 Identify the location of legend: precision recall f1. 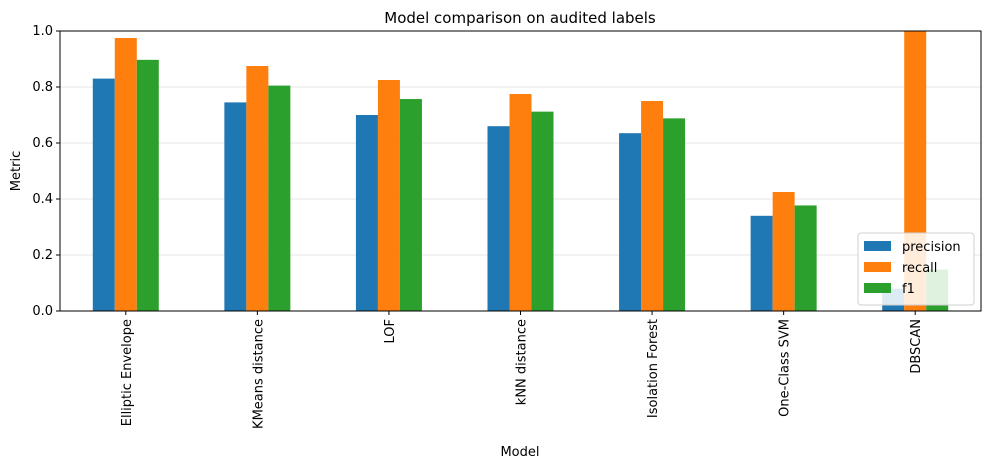
(916, 269).